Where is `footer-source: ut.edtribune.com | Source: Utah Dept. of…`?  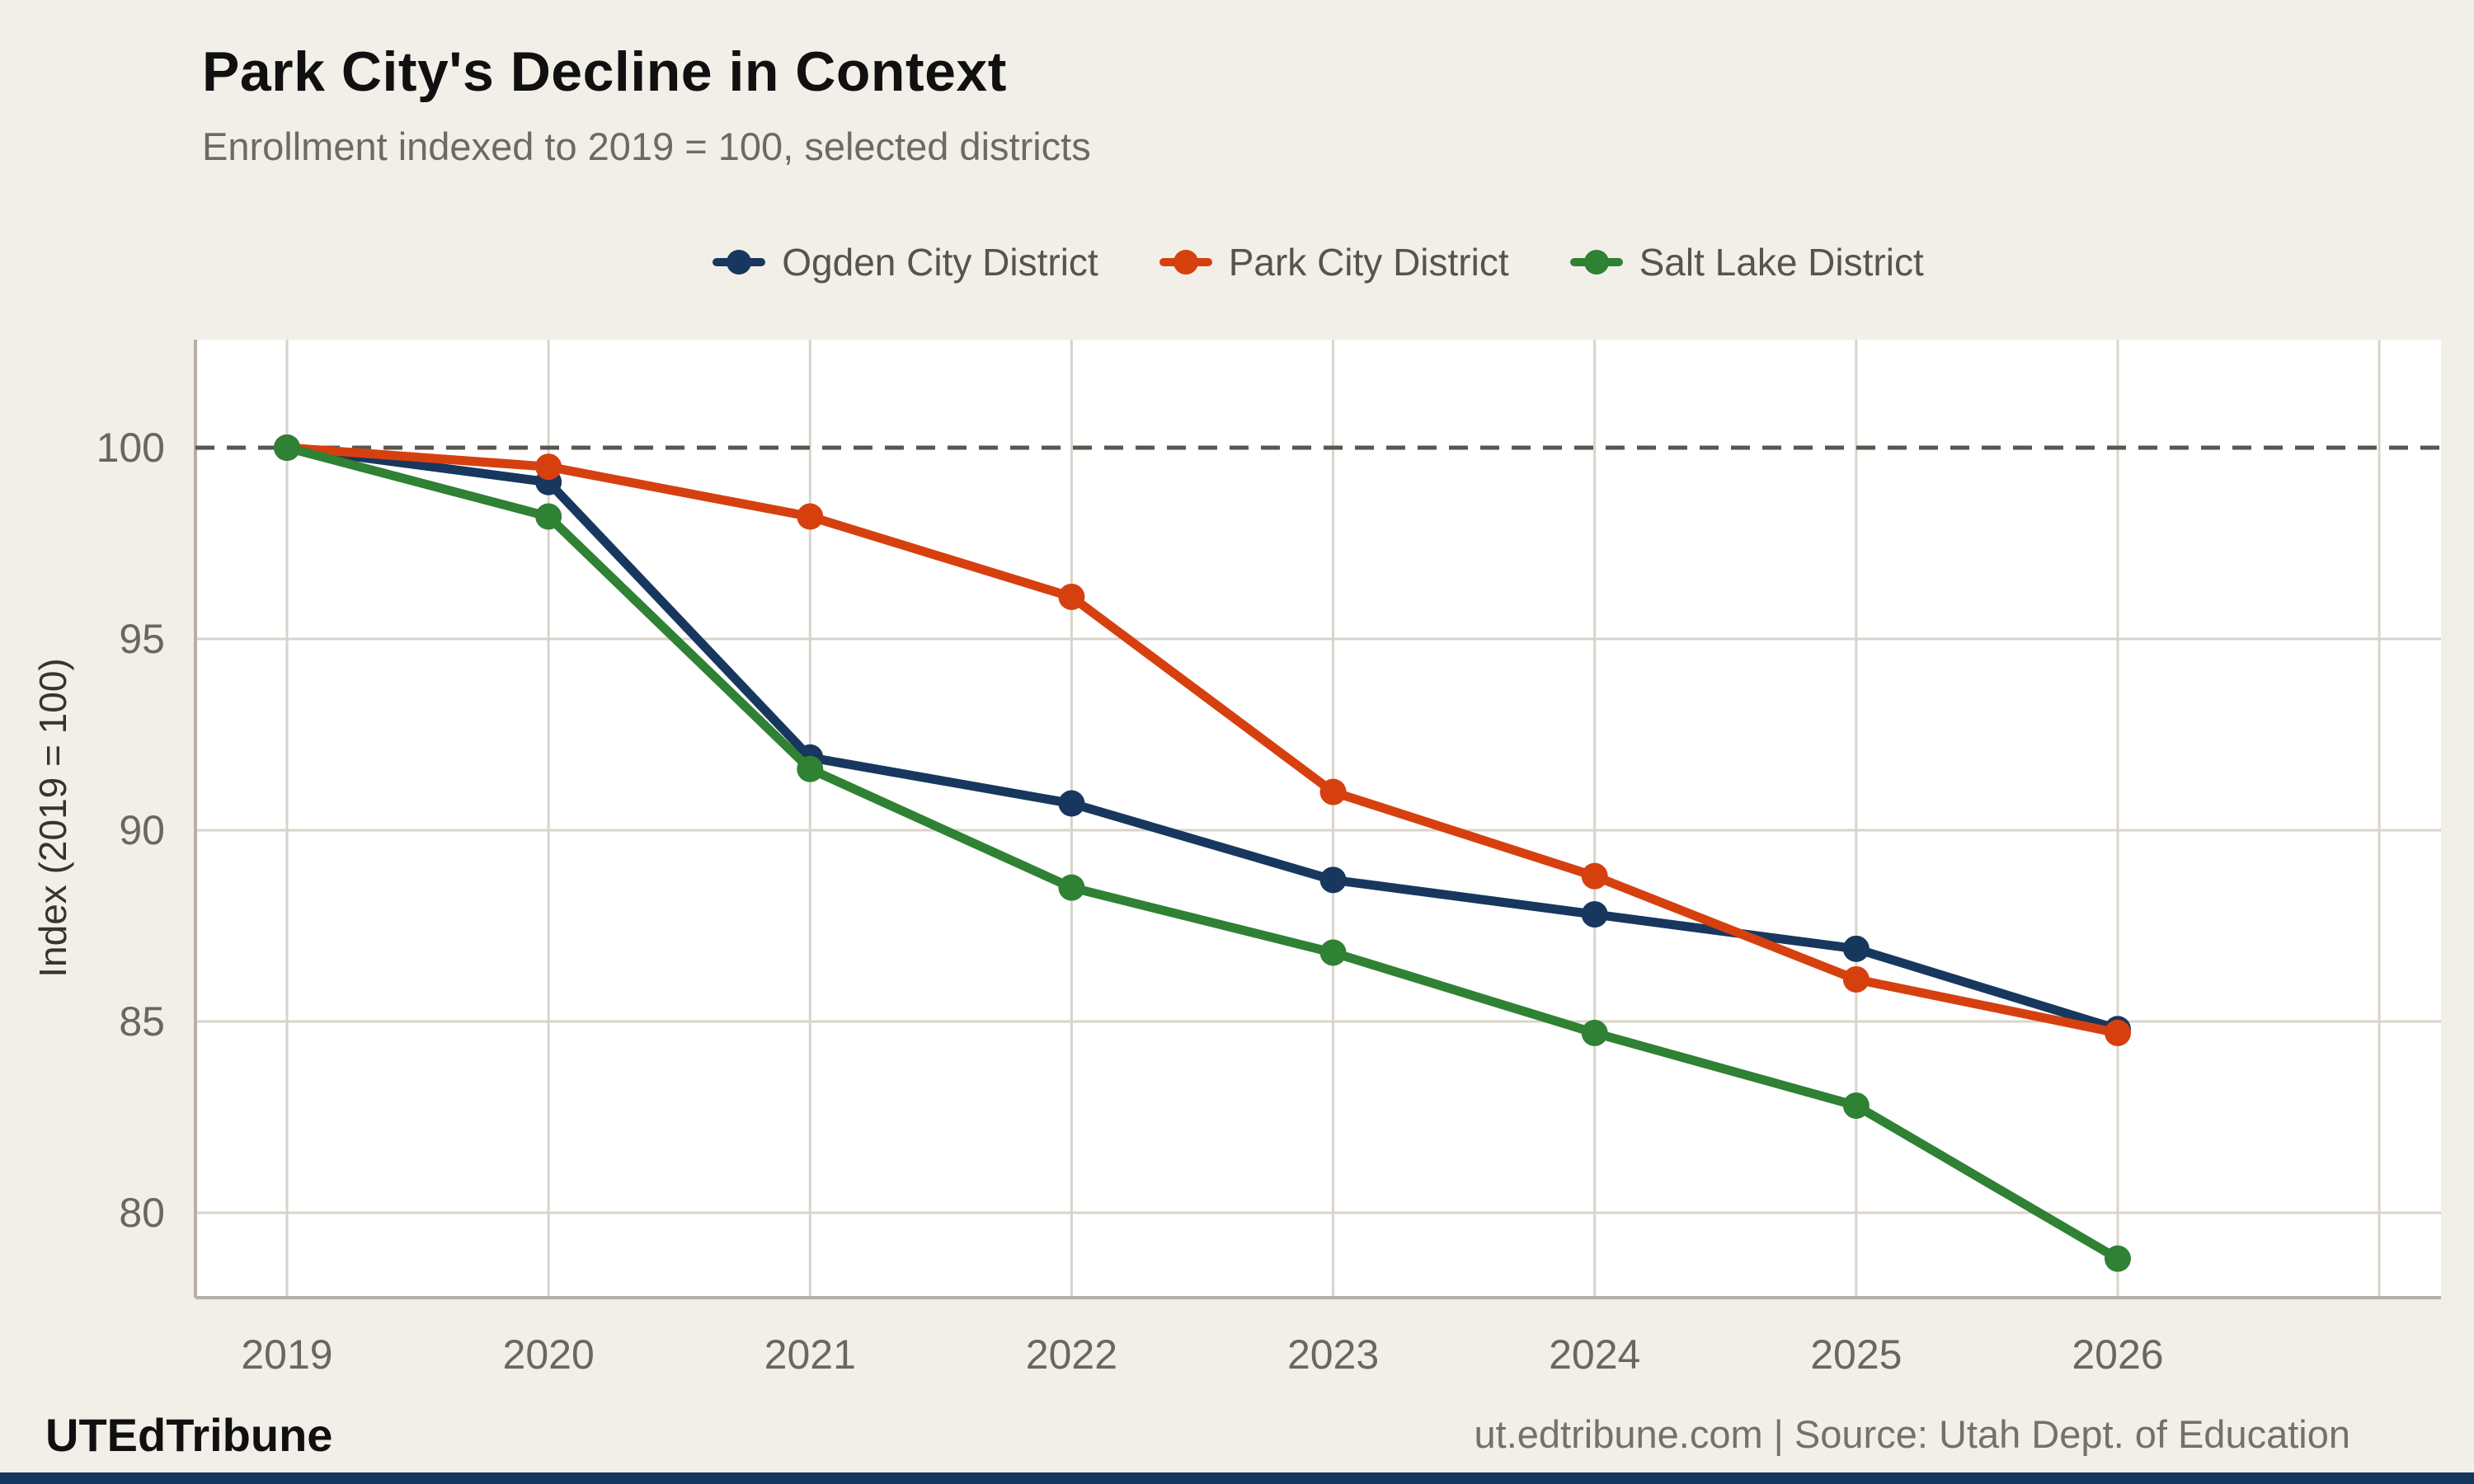 footer-source: ut.edtribune.com | Source: Utah Dept. of… is located at coordinates (1912, 1434).